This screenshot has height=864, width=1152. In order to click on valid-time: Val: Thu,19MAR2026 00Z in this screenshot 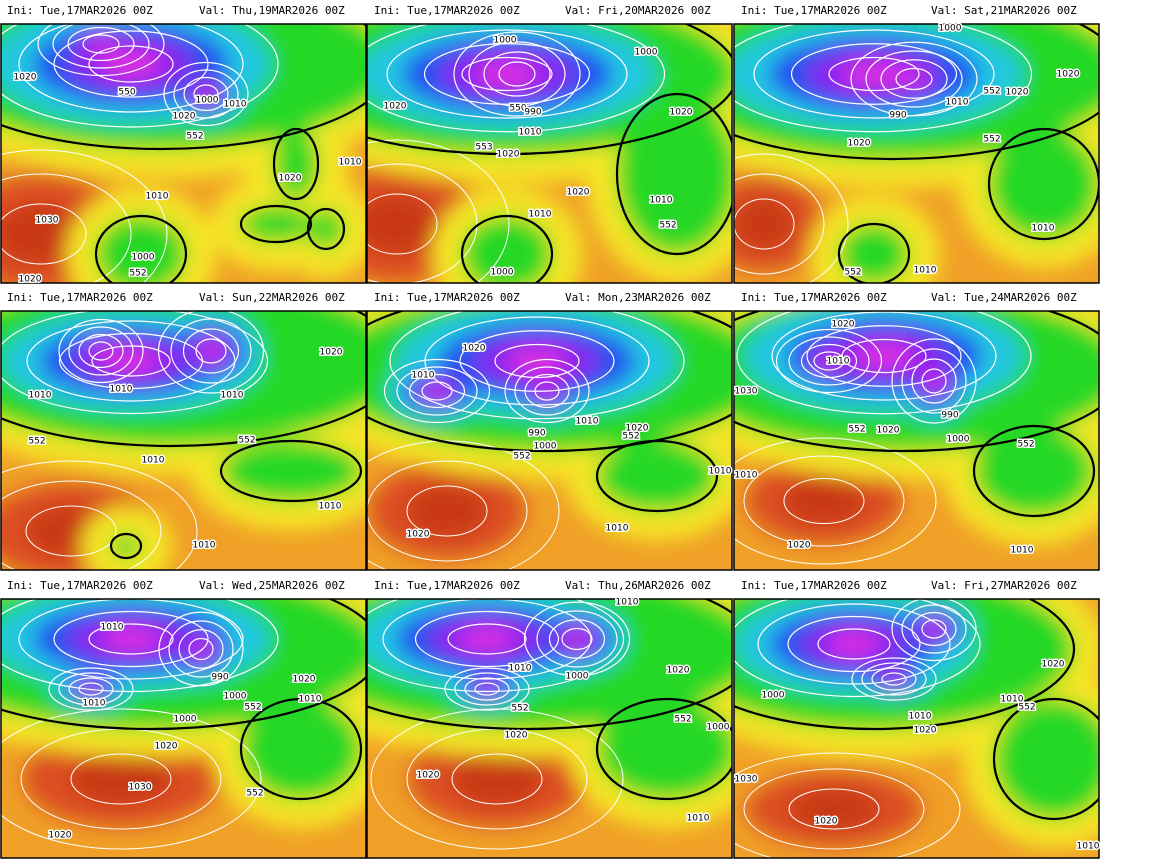, I will do `click(272, 10)`.